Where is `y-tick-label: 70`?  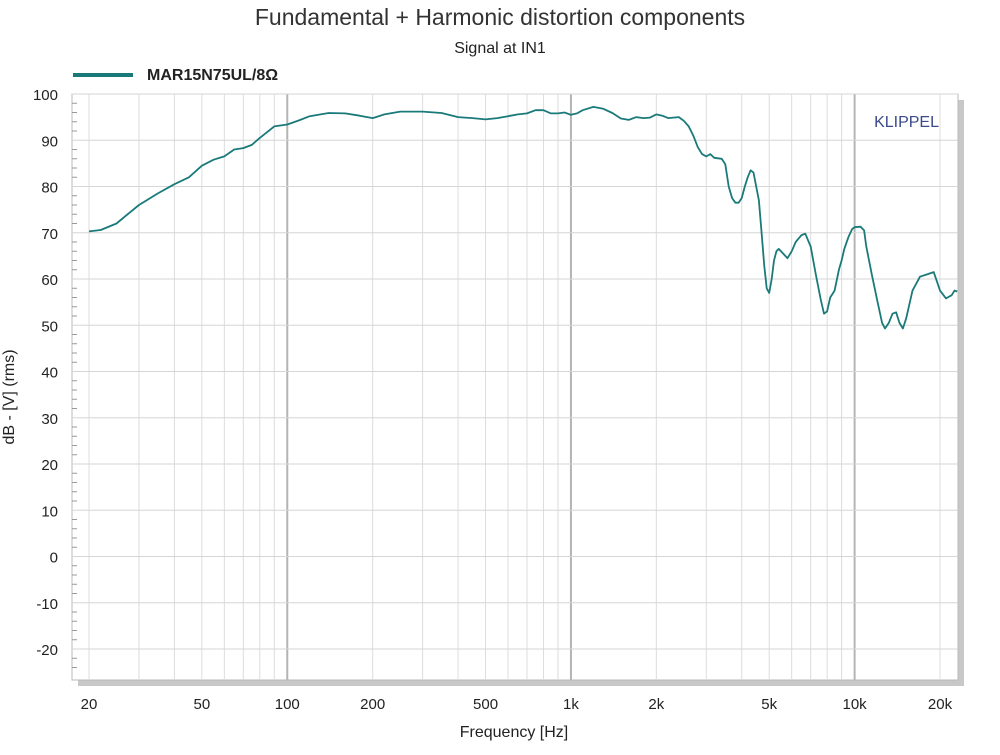 y-tick-label: 70 is located at coordinates (49, 234).